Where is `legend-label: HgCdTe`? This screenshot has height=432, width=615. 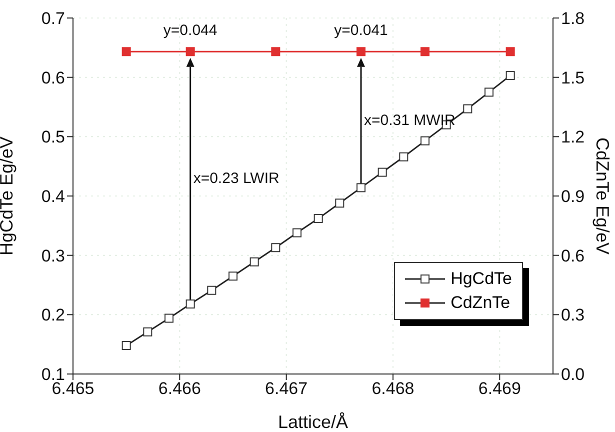 legend-label: HgCdTe is located at coordinates (481, 279).